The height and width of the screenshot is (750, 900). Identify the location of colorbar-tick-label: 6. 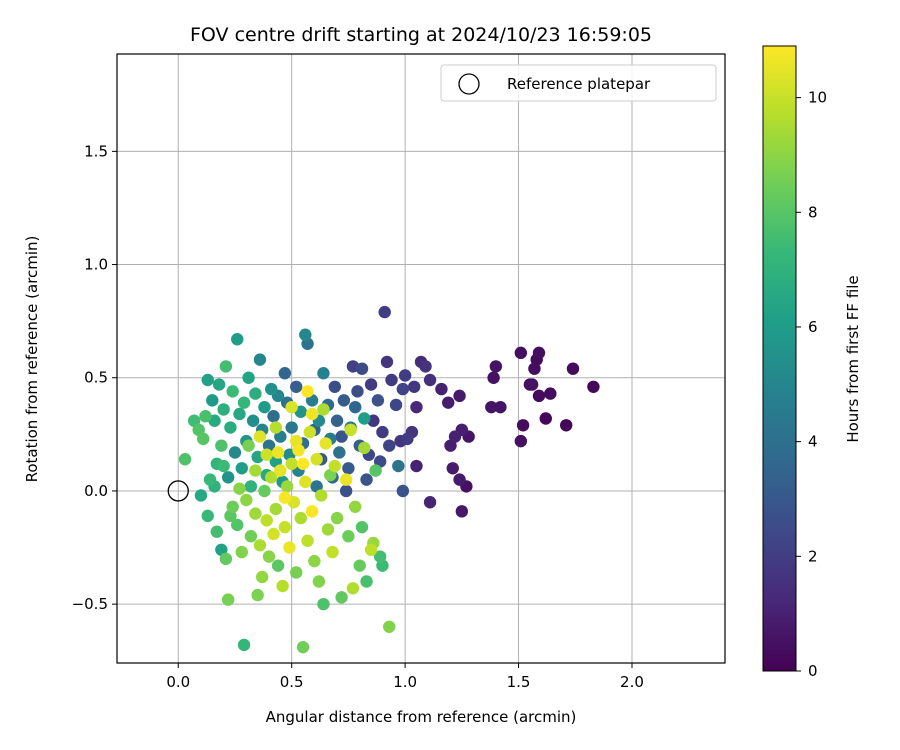
(813, 327).